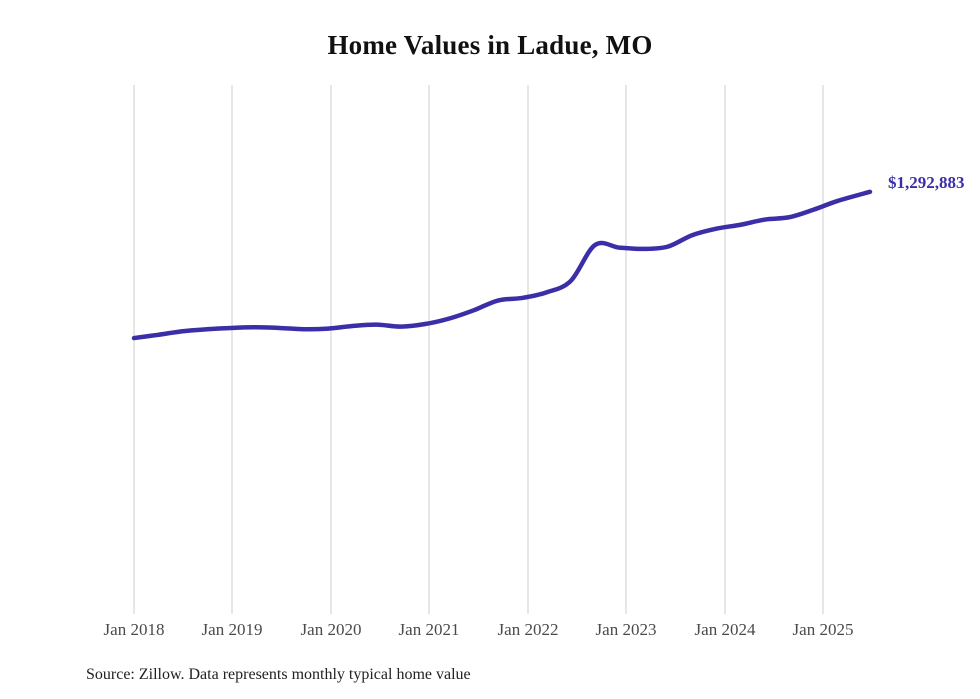  I want to click on page-title: Home Values in Ladue, MO, so click(490, 45).